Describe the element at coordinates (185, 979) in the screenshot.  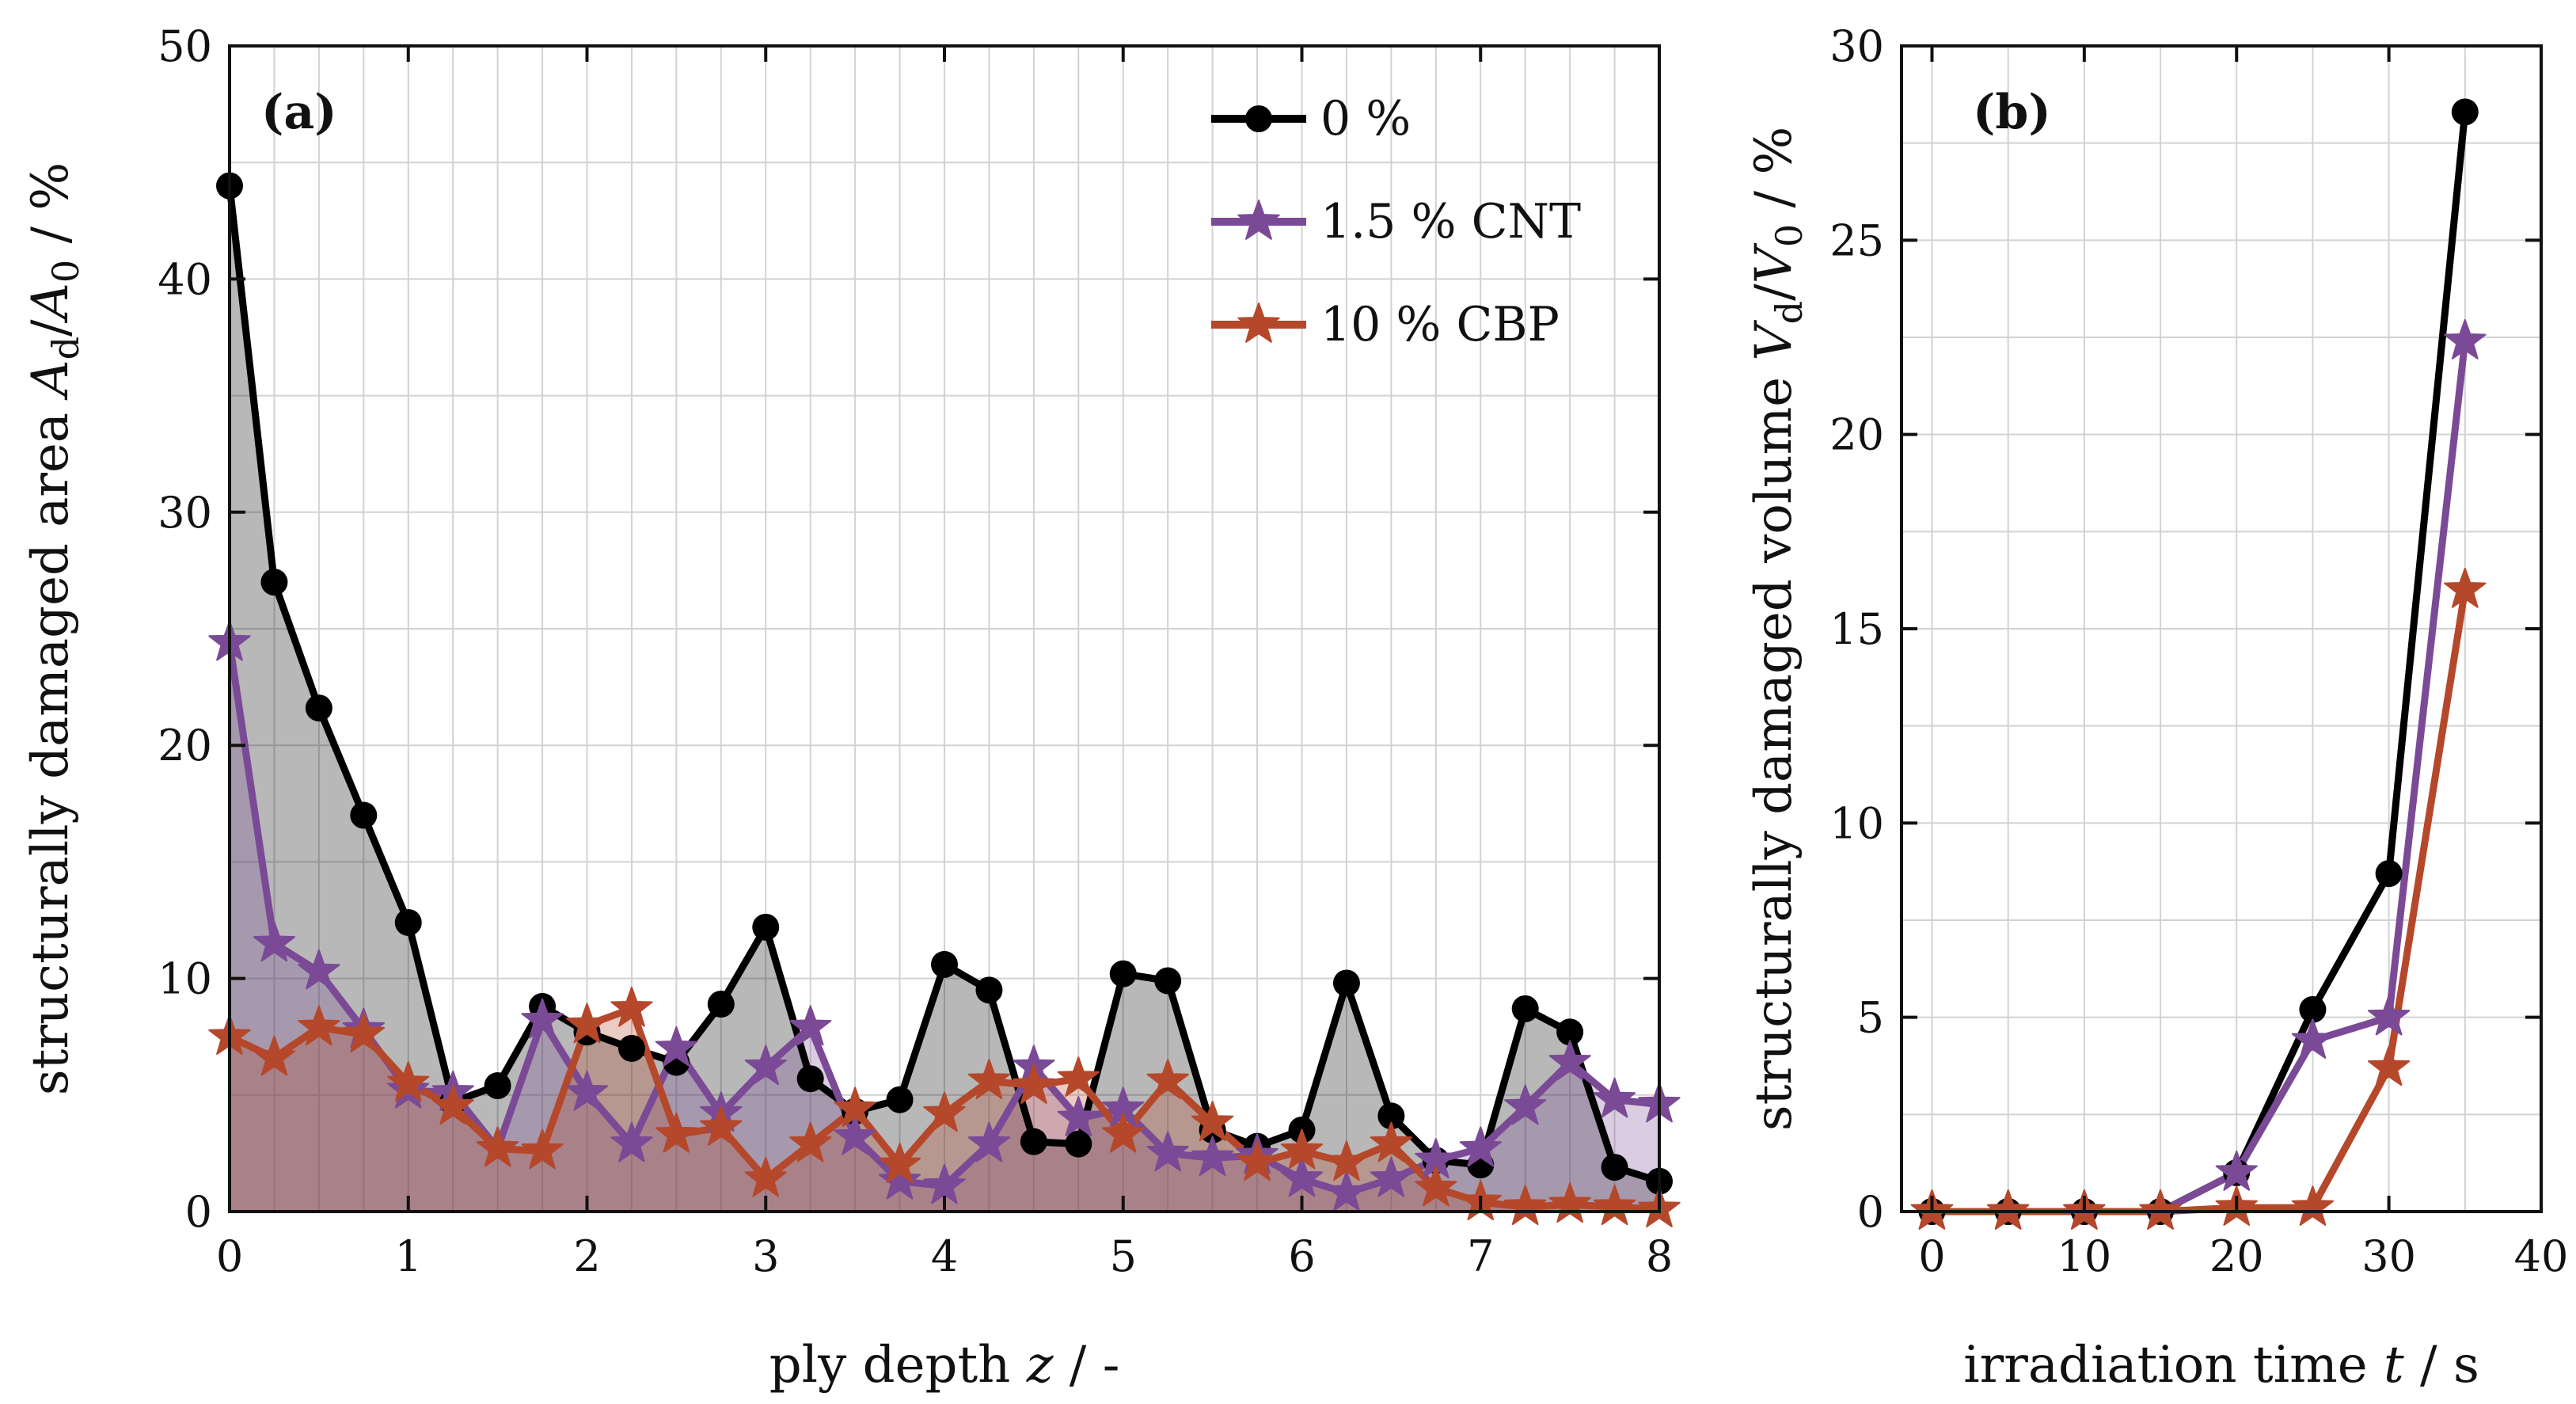
I see `a-y-tick-label: 10` at that location.